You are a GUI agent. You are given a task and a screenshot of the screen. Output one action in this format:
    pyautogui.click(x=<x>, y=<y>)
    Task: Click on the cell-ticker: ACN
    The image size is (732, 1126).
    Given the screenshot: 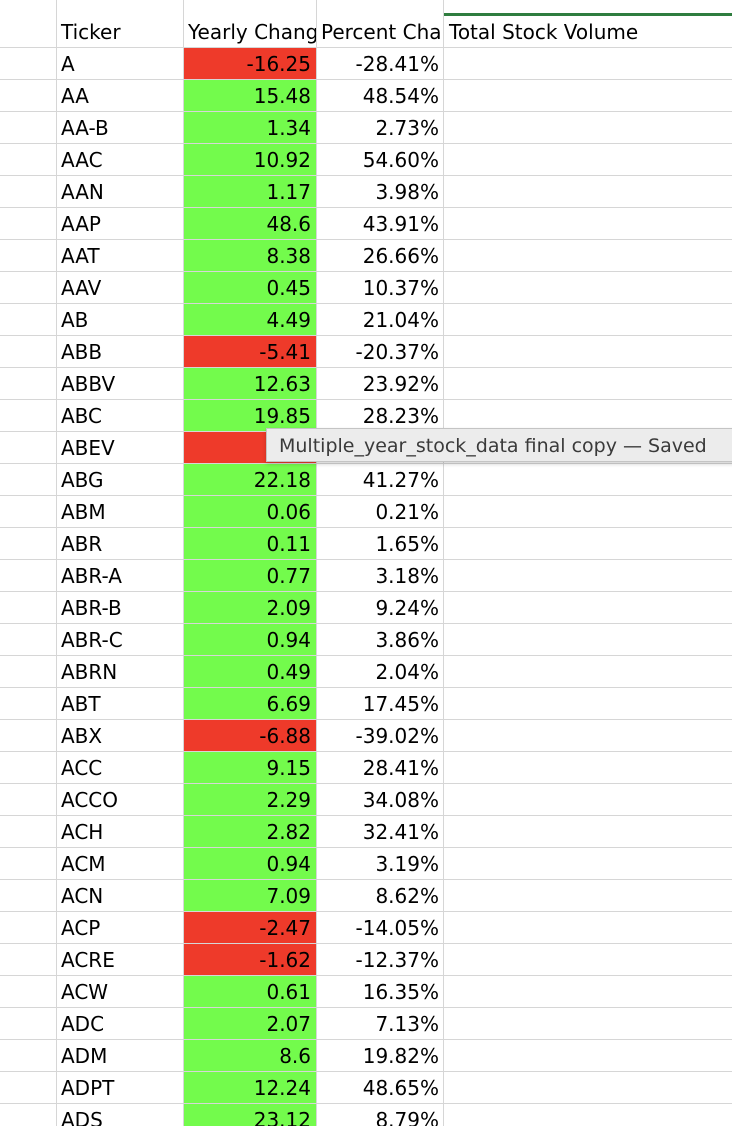 What is the action you would take?
    pyautogui.click(x=82, y=896)
    